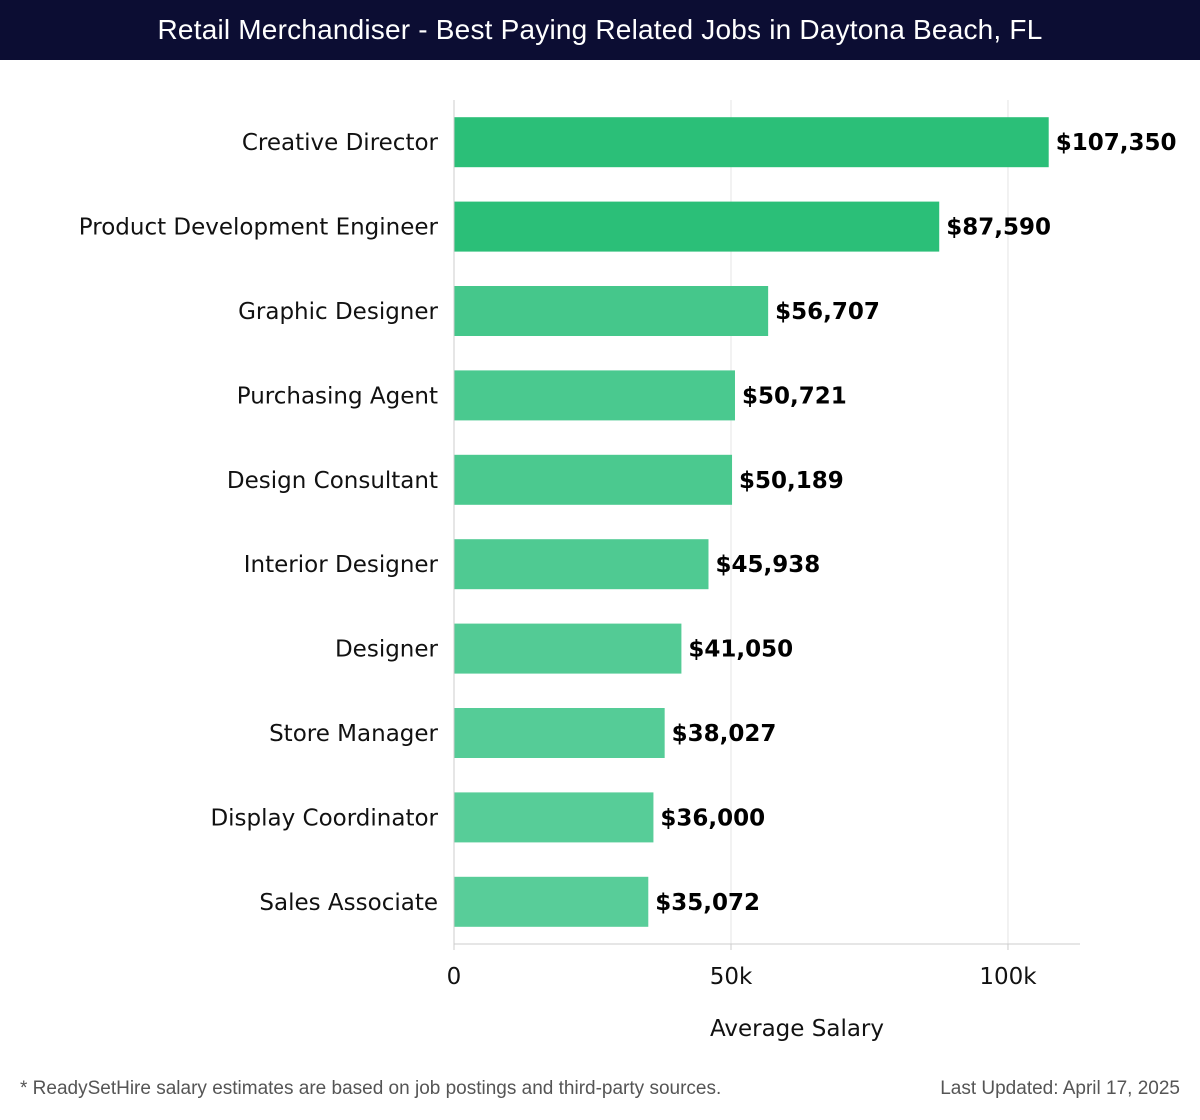 Image resolution: width=1200 pixels, height=1120 pixels. Describe the element at coordinates (594, 395) in the screenshot. I see `bar-purchasing-agent` at that location.